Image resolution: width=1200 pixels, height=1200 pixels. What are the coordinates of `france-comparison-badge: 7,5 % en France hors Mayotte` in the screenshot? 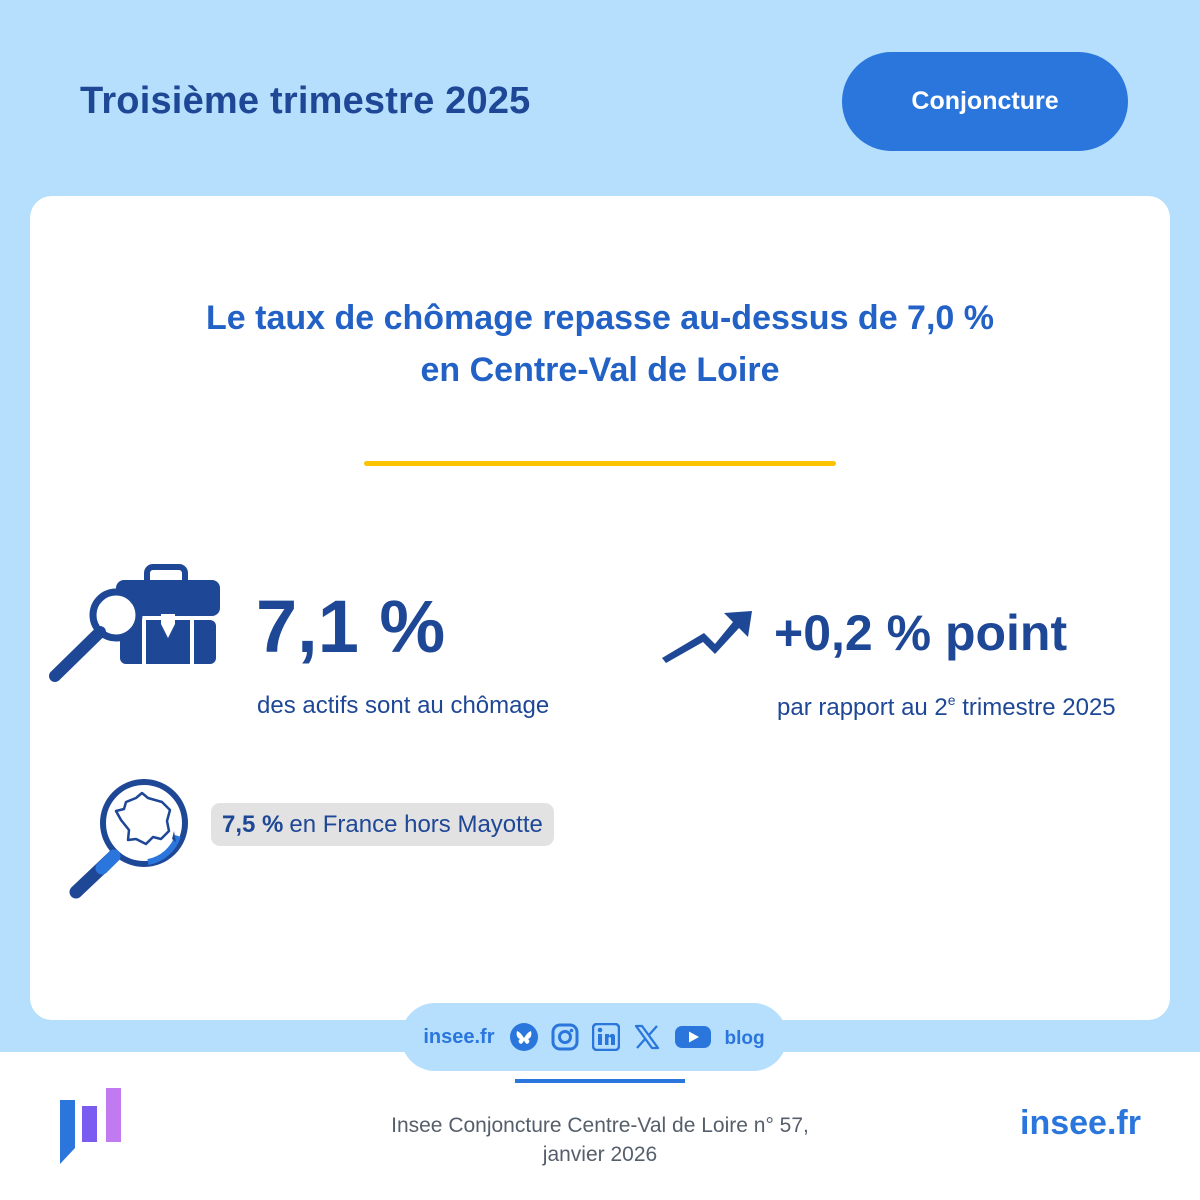 It's located at (382, 824).